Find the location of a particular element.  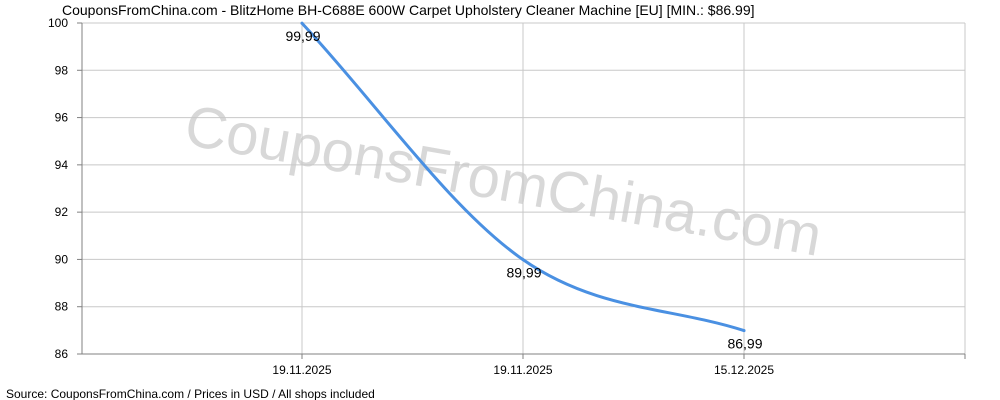

data-label: 89,99 is located at coordinates (523, 273).